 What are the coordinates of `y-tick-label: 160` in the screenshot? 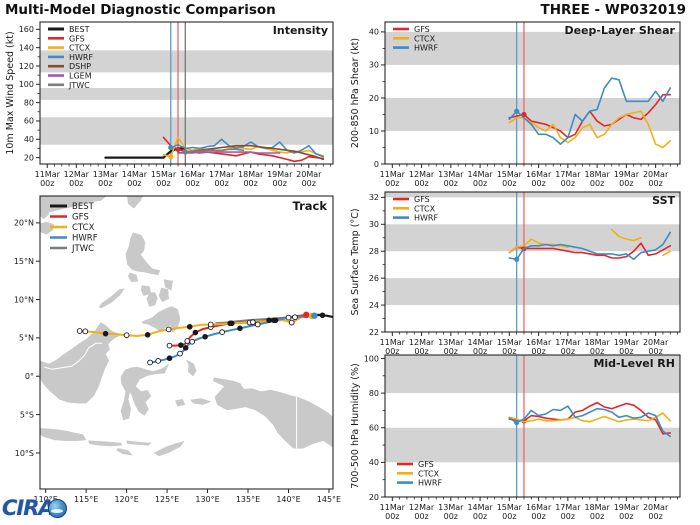 It's located at (26, 29).